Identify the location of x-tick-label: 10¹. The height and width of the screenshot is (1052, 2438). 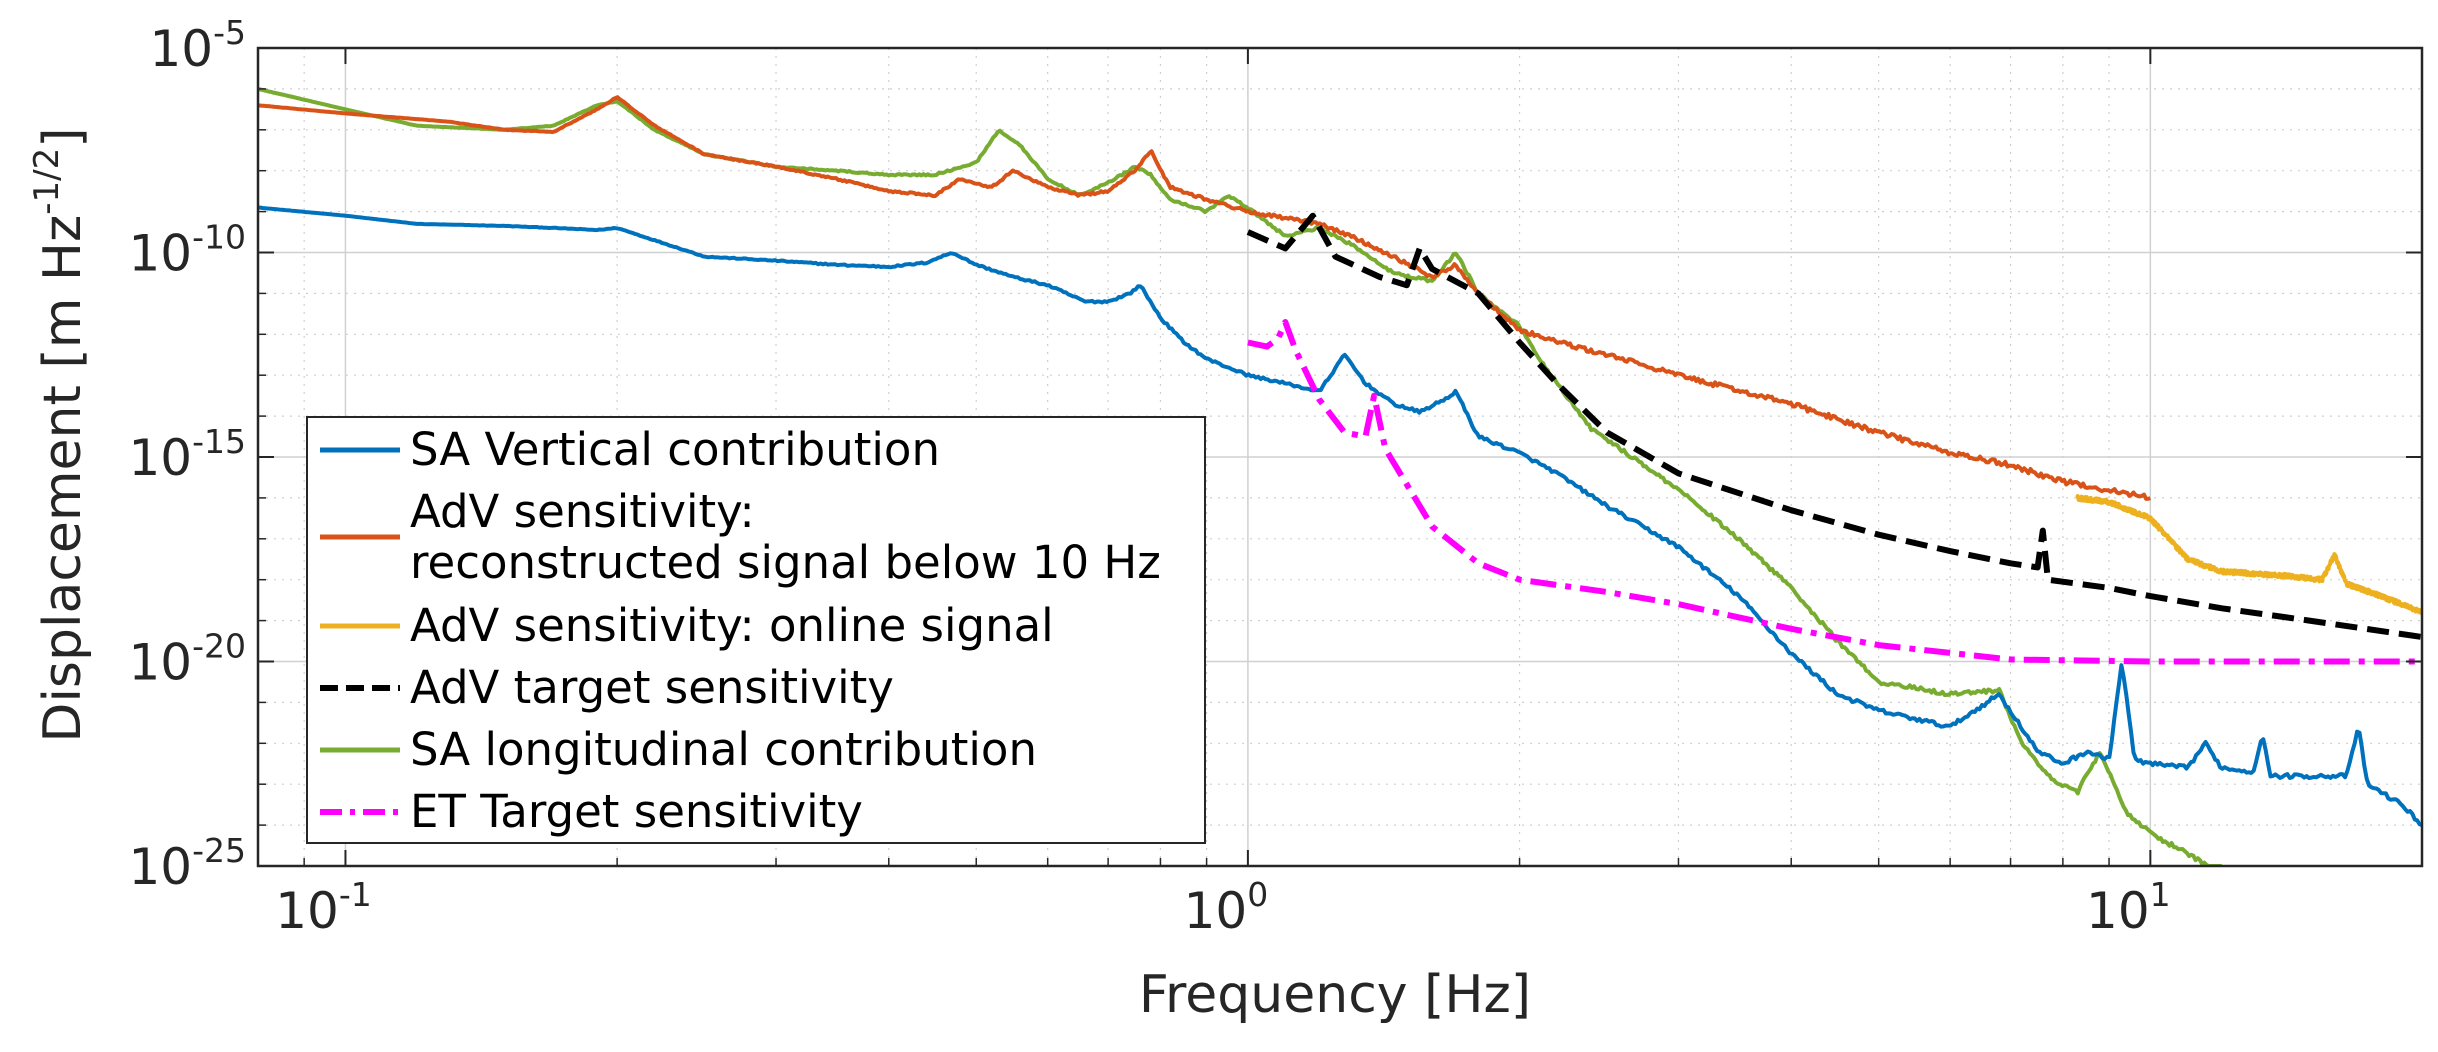
(2128, 907).